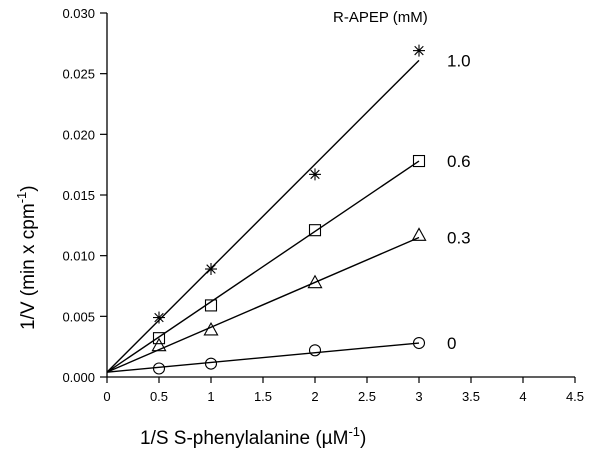 Image resolution: width=592 pixels, height=452 pixels. Describe the element at coordinates (471, 396) in the screenshot. I see `x-tick-label: 3.5` at that location.